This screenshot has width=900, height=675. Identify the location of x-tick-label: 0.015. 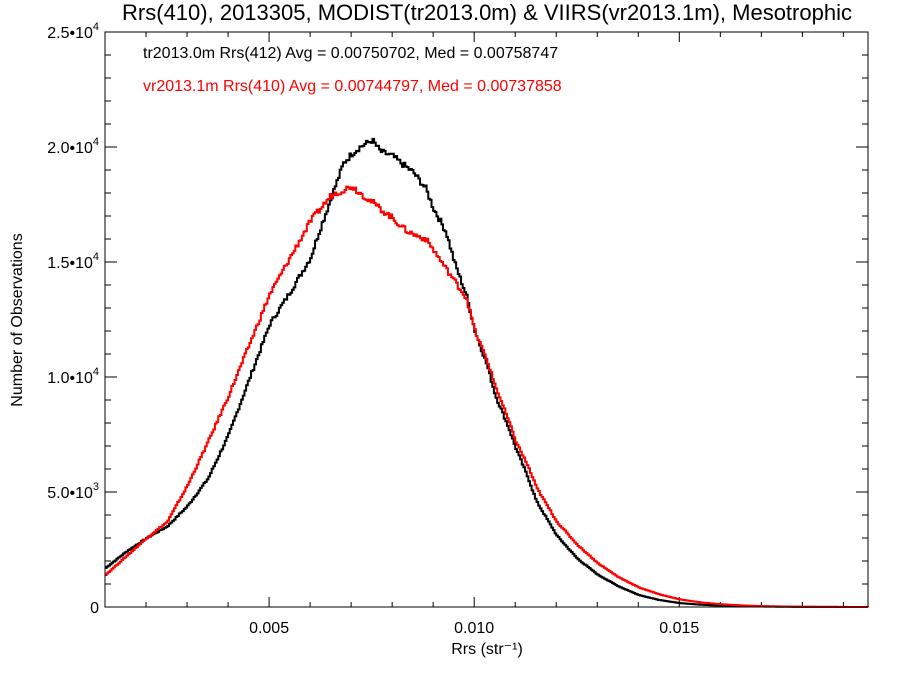
(679, 628).